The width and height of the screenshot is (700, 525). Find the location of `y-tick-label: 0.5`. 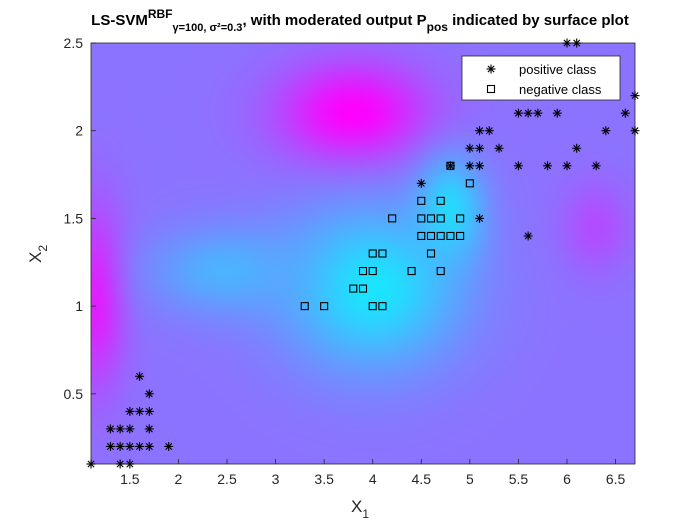

y-tick-label: 0.5 is located at coordinates (74, 394).